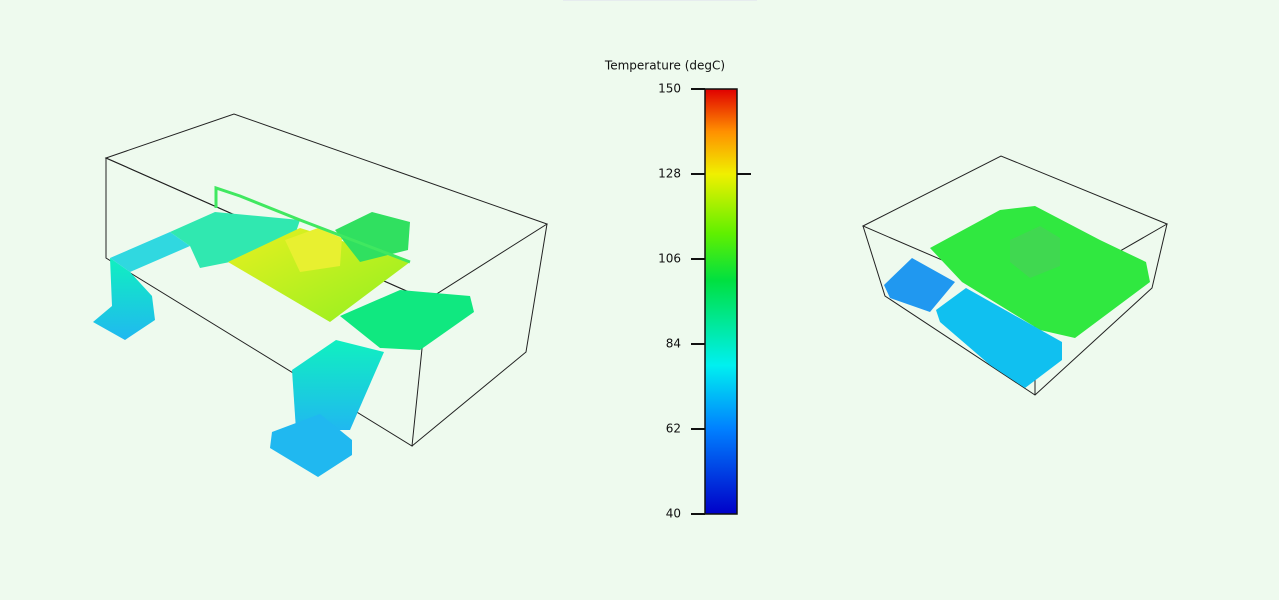 The width and height of the screenshot is (1279, 600). Describe the element at coordinates (669, 174) in the screenshot. I see `tick-label: 128` at that location.